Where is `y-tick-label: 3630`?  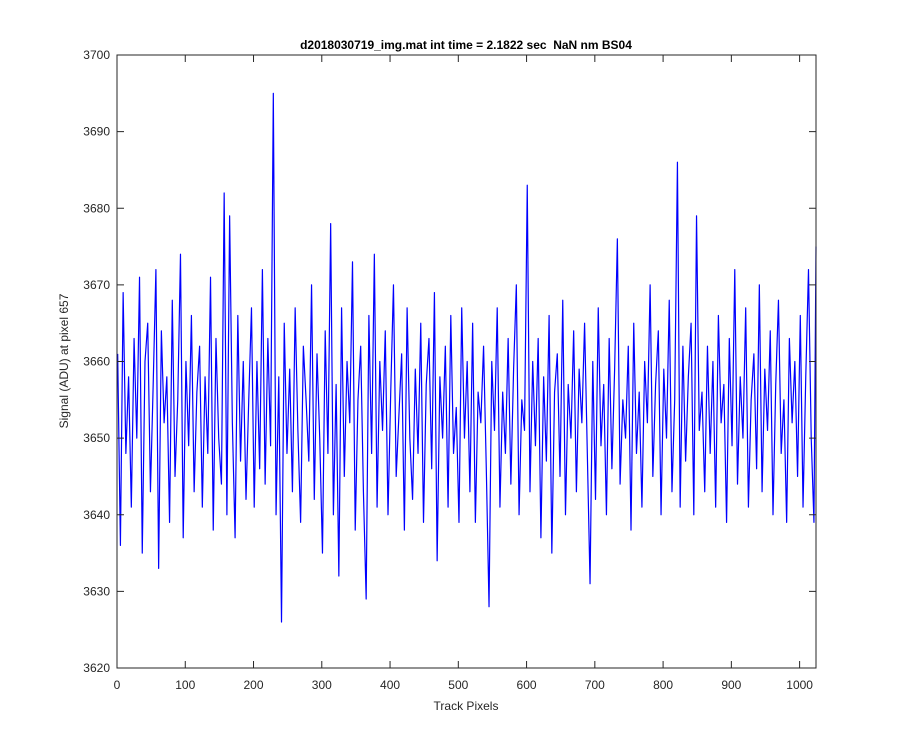
y-tick-label: 3630 is located at coordinates (96, 591).